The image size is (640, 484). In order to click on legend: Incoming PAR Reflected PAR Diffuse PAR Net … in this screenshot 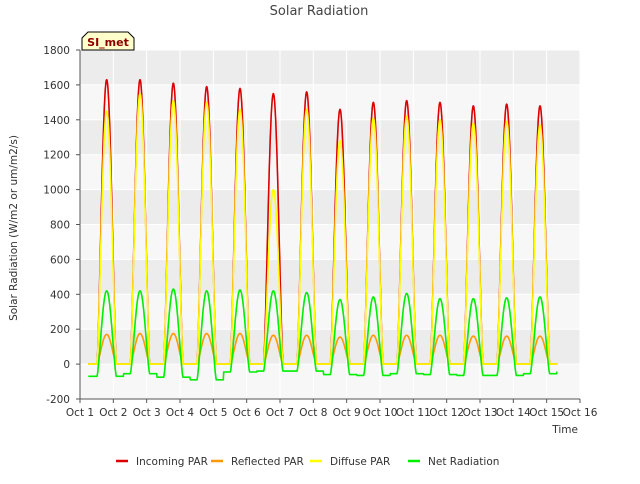, I will do `click(307, 462)`.